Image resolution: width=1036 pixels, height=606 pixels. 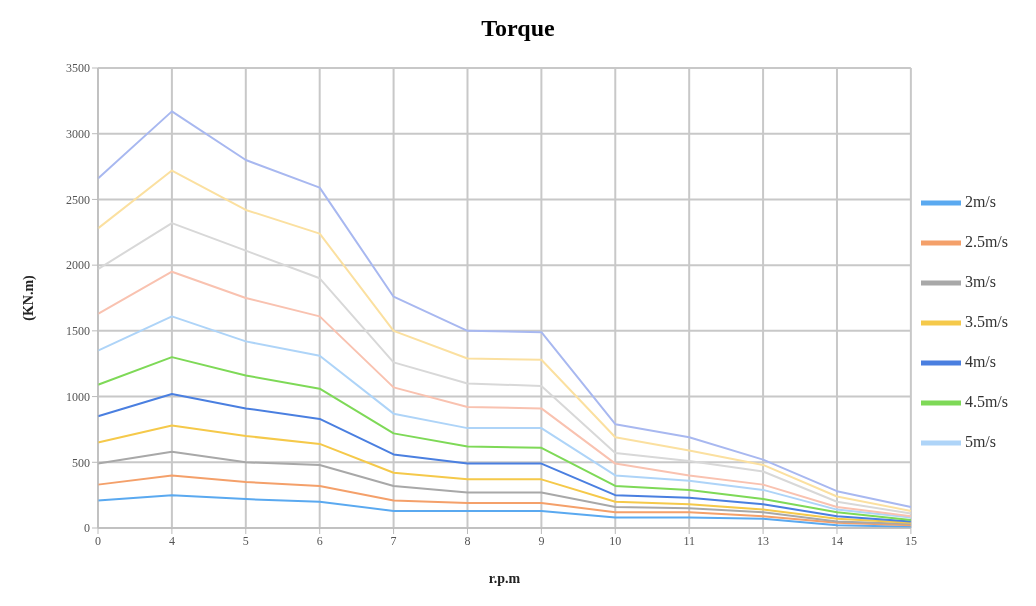 I want to click on x-tick-label: 8, so click(x=467, y=540).